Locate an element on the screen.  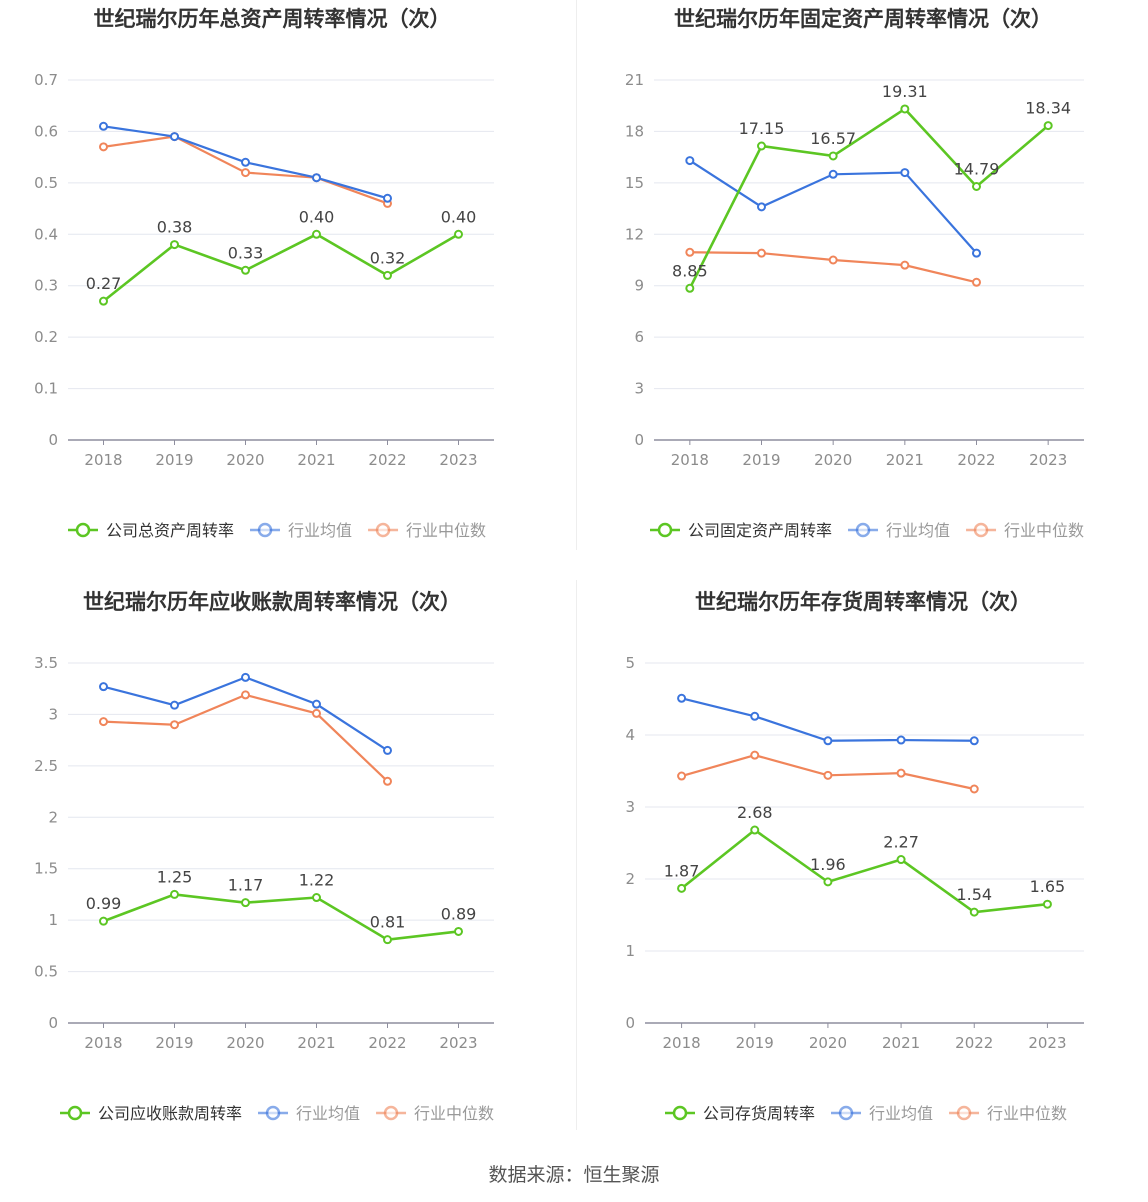
legend-label: 公司固定资产周转率 is located at coordinates (760, 530).